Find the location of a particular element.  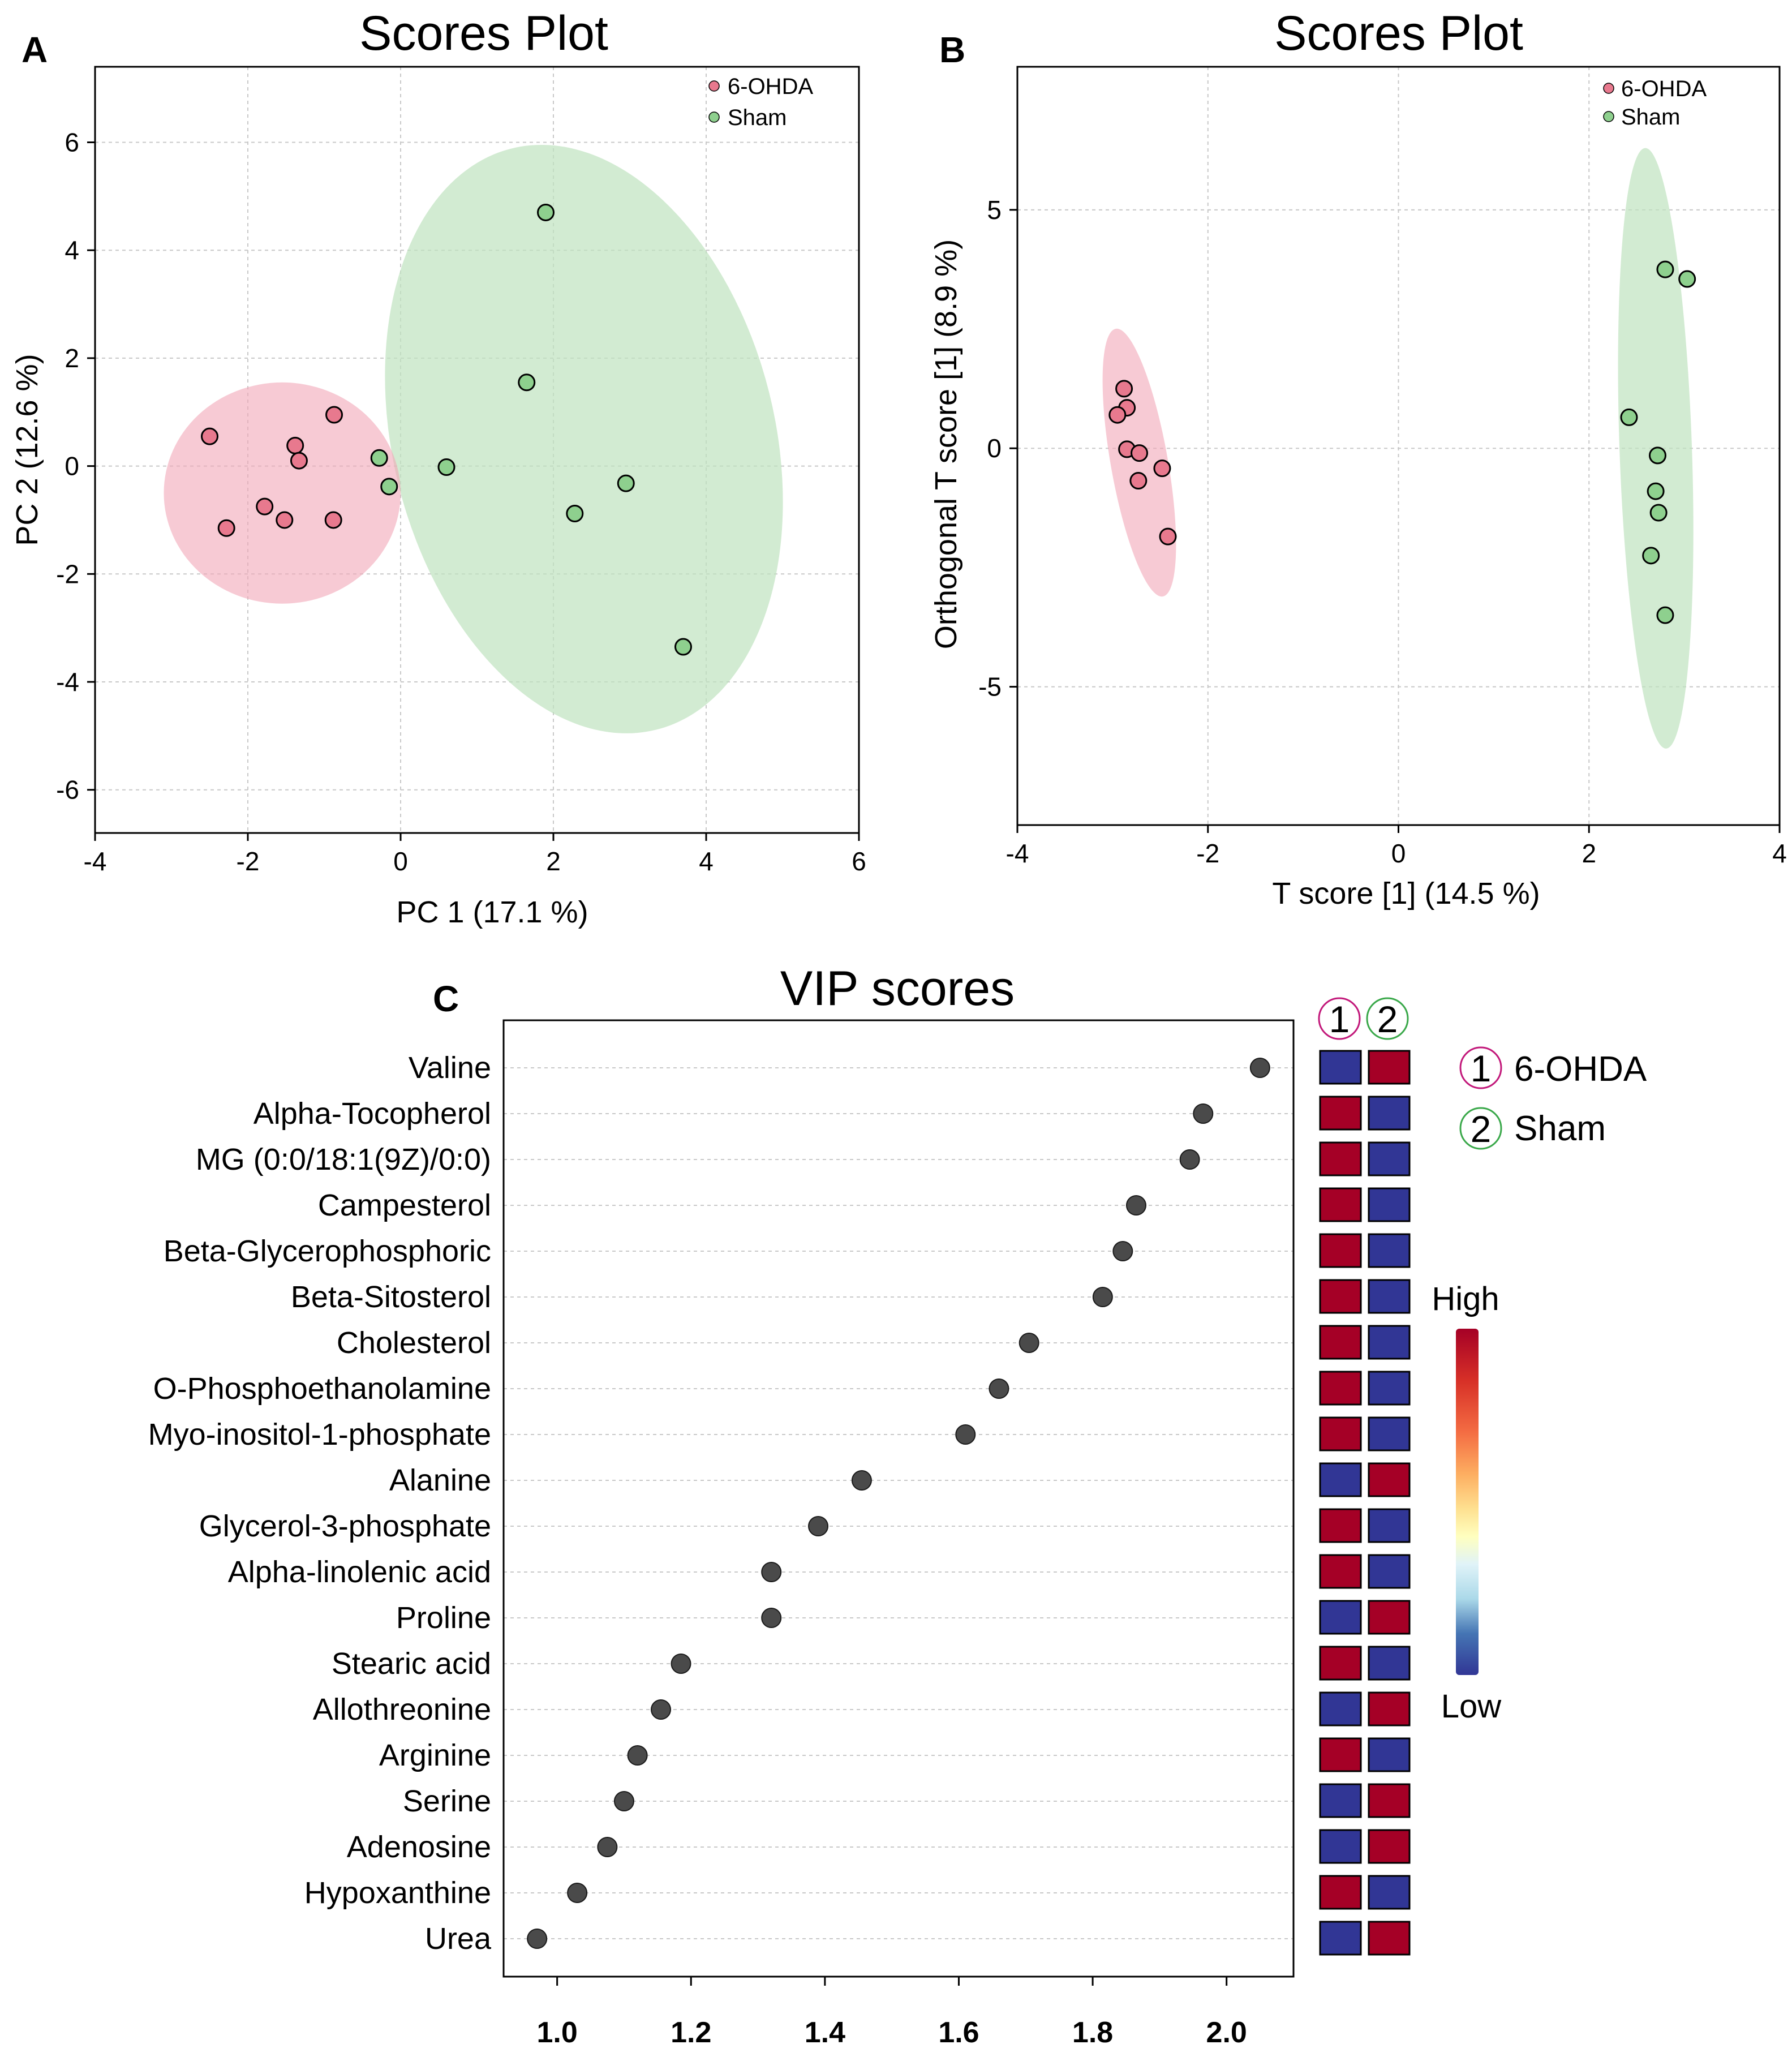

group-legend-1-num: 1 is located at coordinates (1481, 1068).